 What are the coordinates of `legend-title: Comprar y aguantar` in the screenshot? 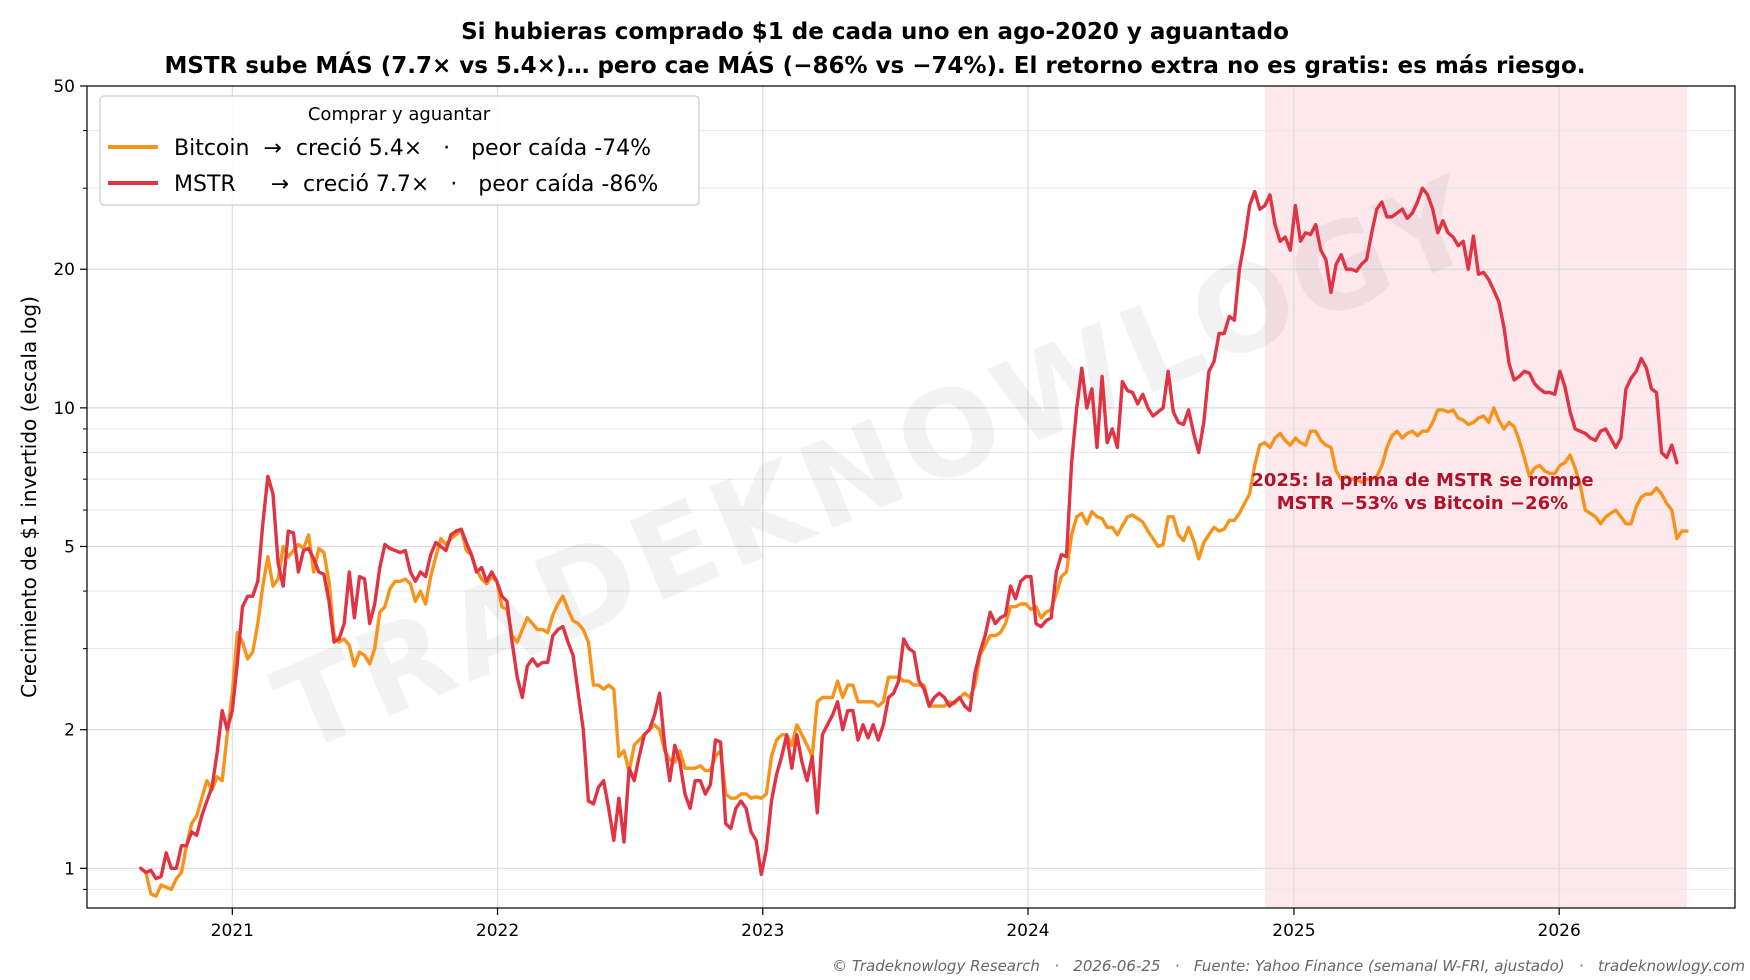 It's located at (399, 114).